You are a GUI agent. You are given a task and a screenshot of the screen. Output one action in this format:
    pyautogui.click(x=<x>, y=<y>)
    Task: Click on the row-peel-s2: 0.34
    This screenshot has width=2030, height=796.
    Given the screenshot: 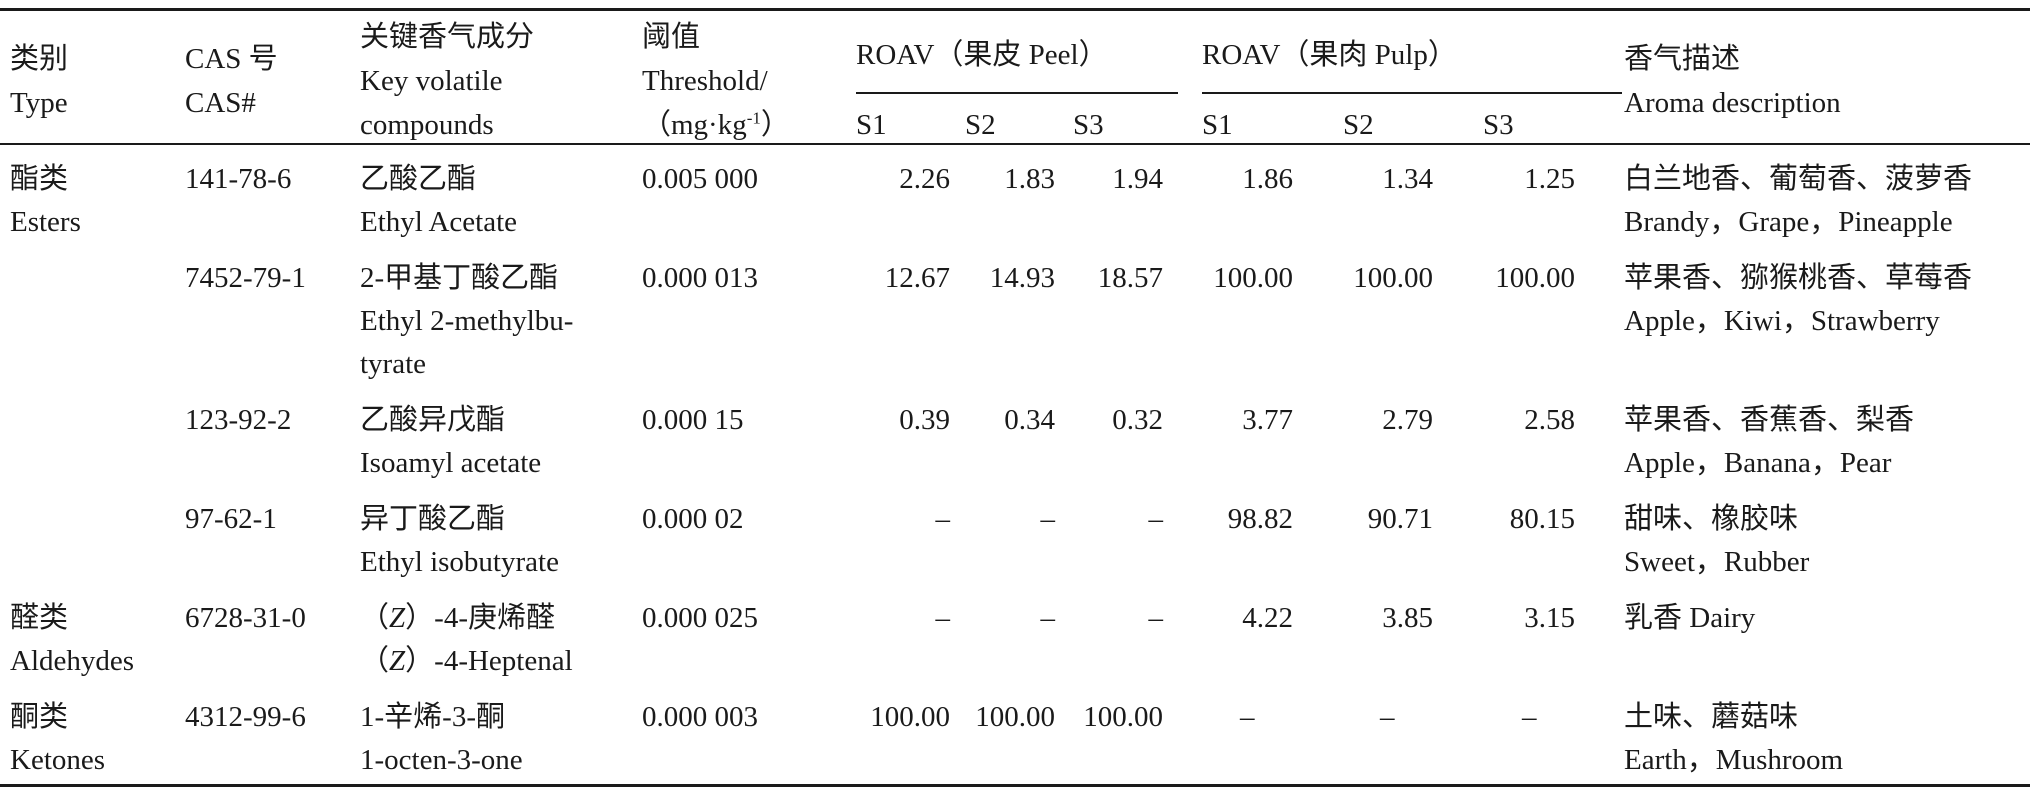 What is the action you would take?
    pyautogui.click(x=1029, y=420)
    